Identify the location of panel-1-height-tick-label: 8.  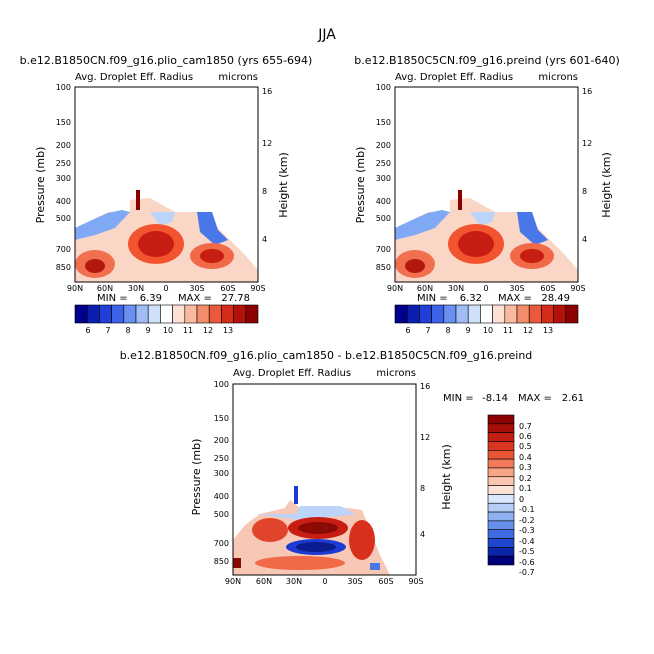
(264, 191).